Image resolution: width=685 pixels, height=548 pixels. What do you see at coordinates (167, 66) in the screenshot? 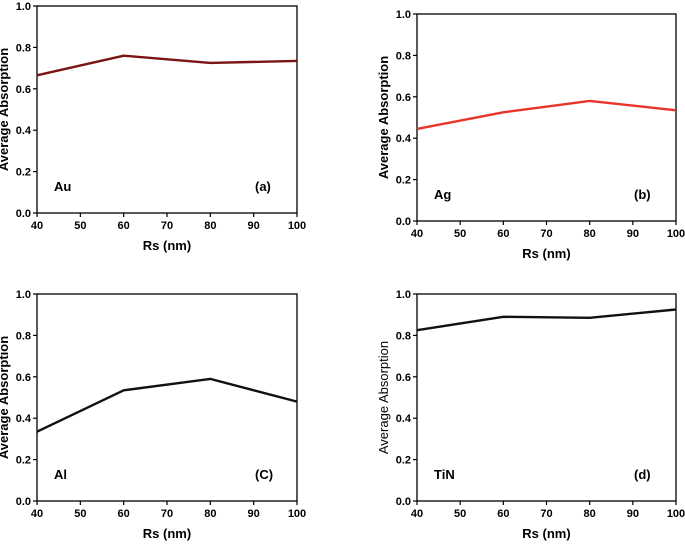
I see `series-line-au` at bounding box center [167, 66].